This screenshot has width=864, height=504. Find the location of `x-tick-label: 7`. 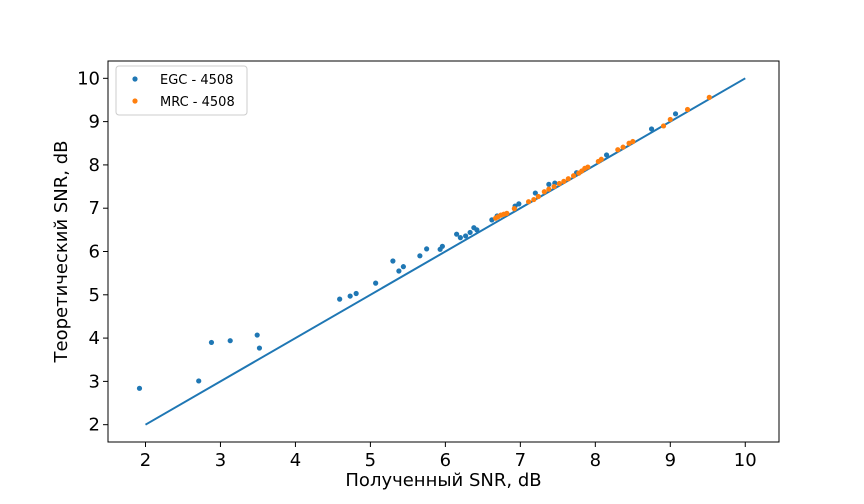

x-tick-label: 7 is located at coordinates (520, 460).